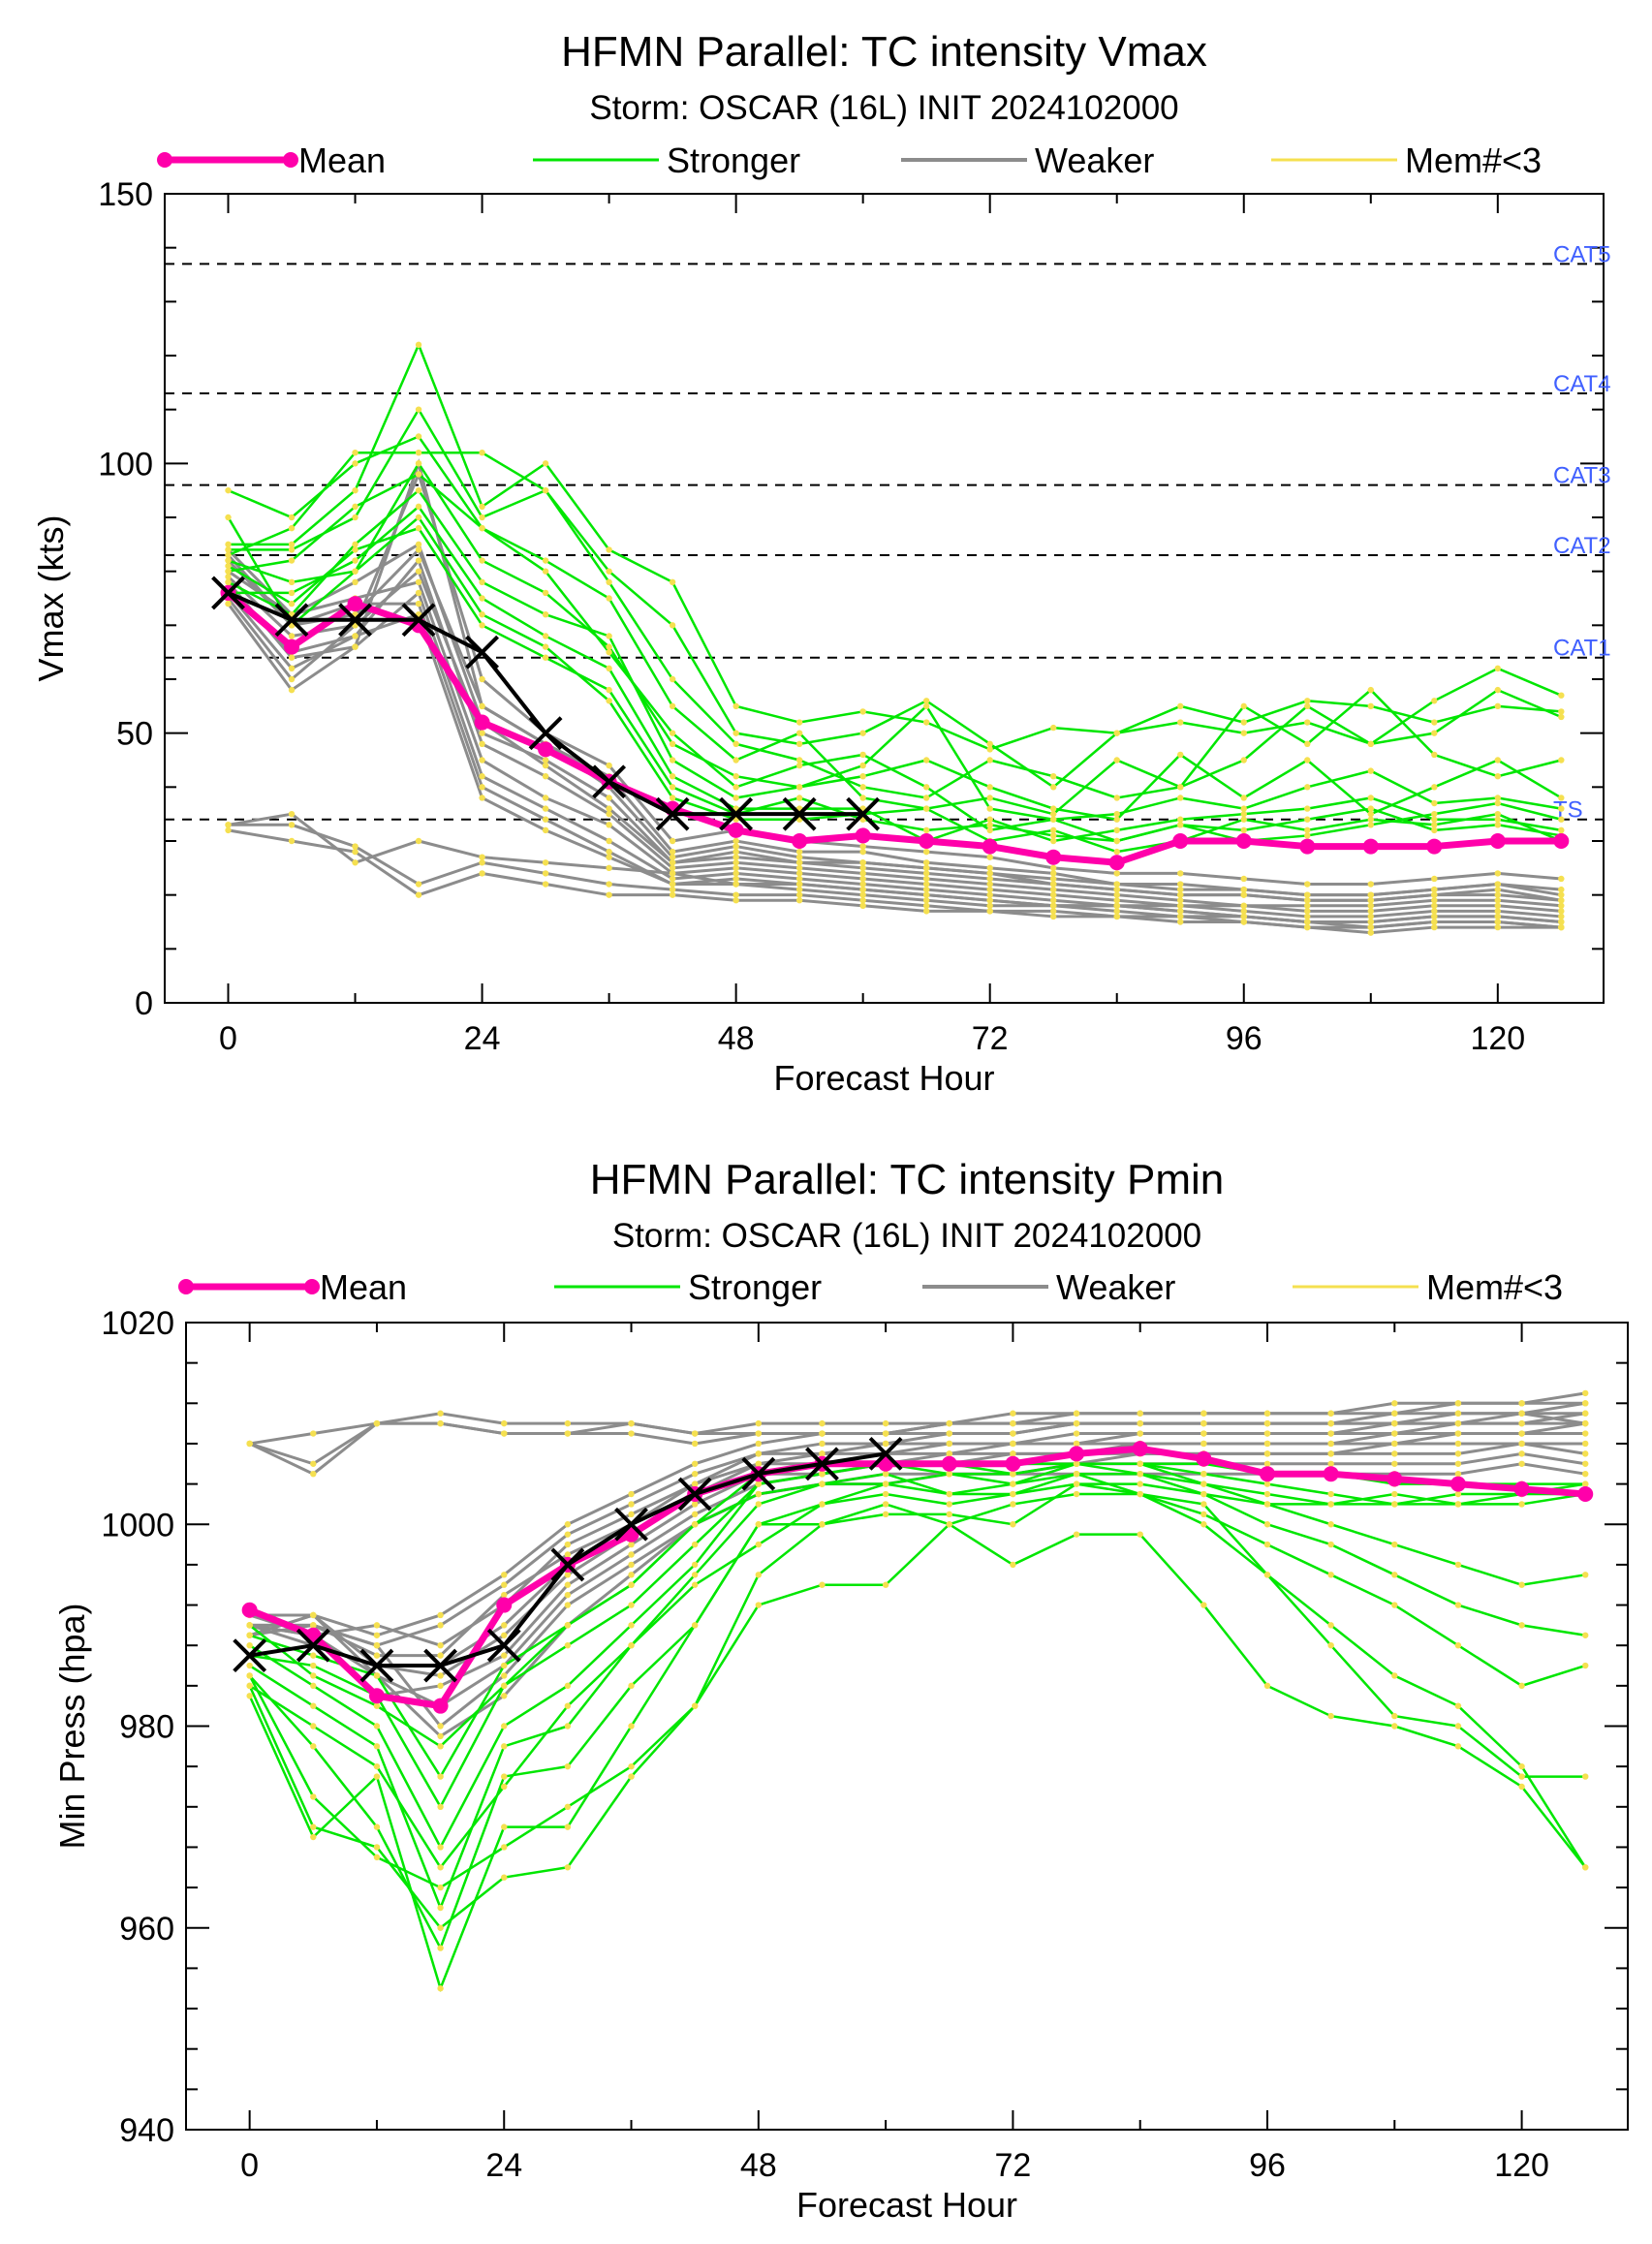 This screenshot has width=1652, height=2244. What do you see at coordinates (482, 1038) in the screenshot?
I see `x-tick-label: 24` at bounding box center [482, 1038].